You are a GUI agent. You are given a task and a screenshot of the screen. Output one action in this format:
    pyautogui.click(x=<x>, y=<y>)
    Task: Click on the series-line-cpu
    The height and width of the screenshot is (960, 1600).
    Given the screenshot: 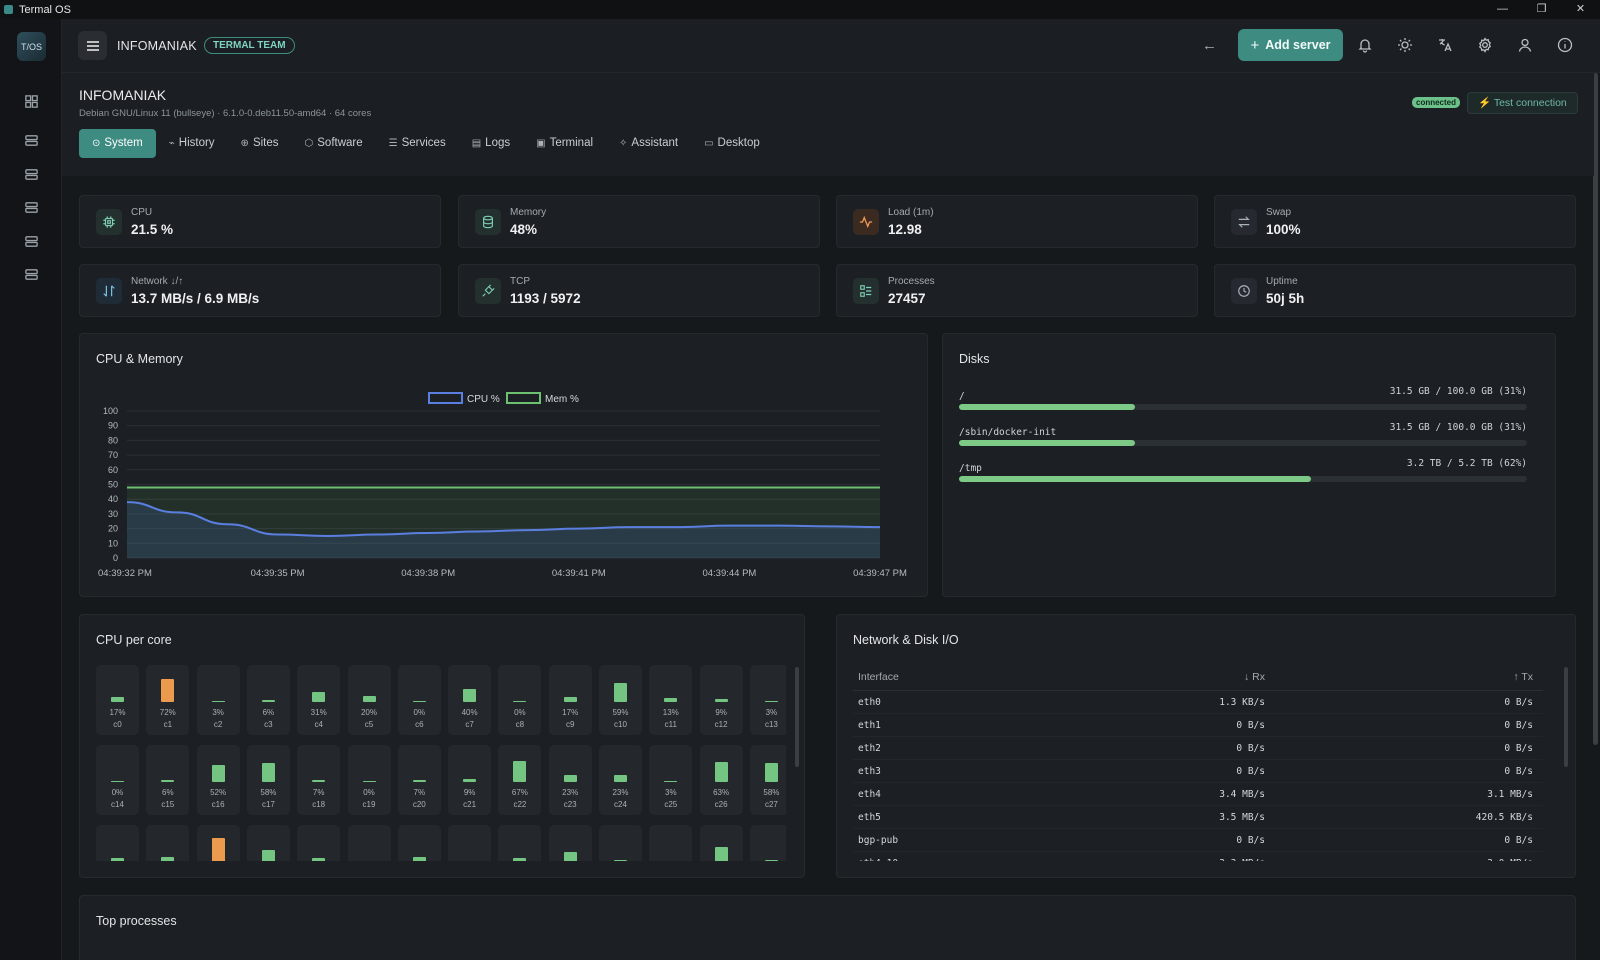 What is the action you would take?
    pyautogui.click(x=503, y=519)
    